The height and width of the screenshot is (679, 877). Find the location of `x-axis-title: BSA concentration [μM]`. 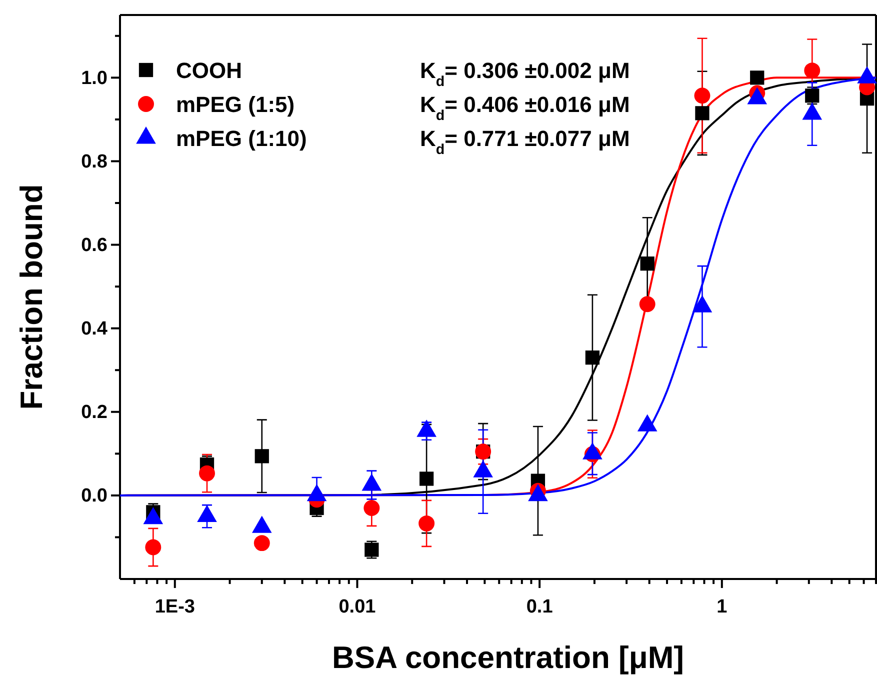

x-axis-title: BSA concentration [μM] is located at coordinates (508, 657).